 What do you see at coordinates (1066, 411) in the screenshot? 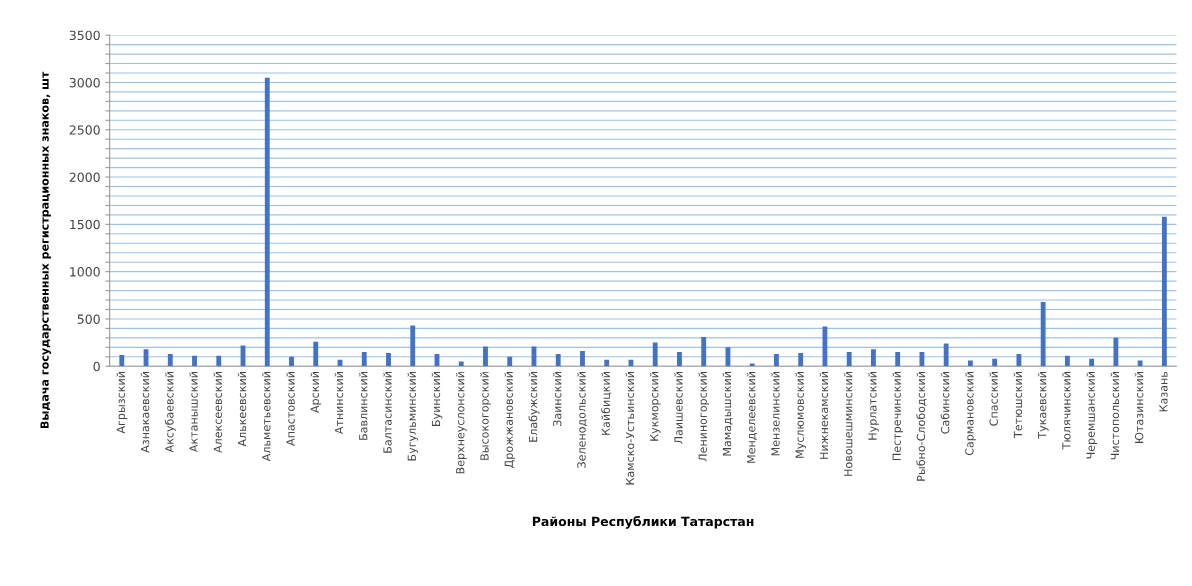
I see `x-tick-label: Тюлячинский` at bounding box center [1066, 411].